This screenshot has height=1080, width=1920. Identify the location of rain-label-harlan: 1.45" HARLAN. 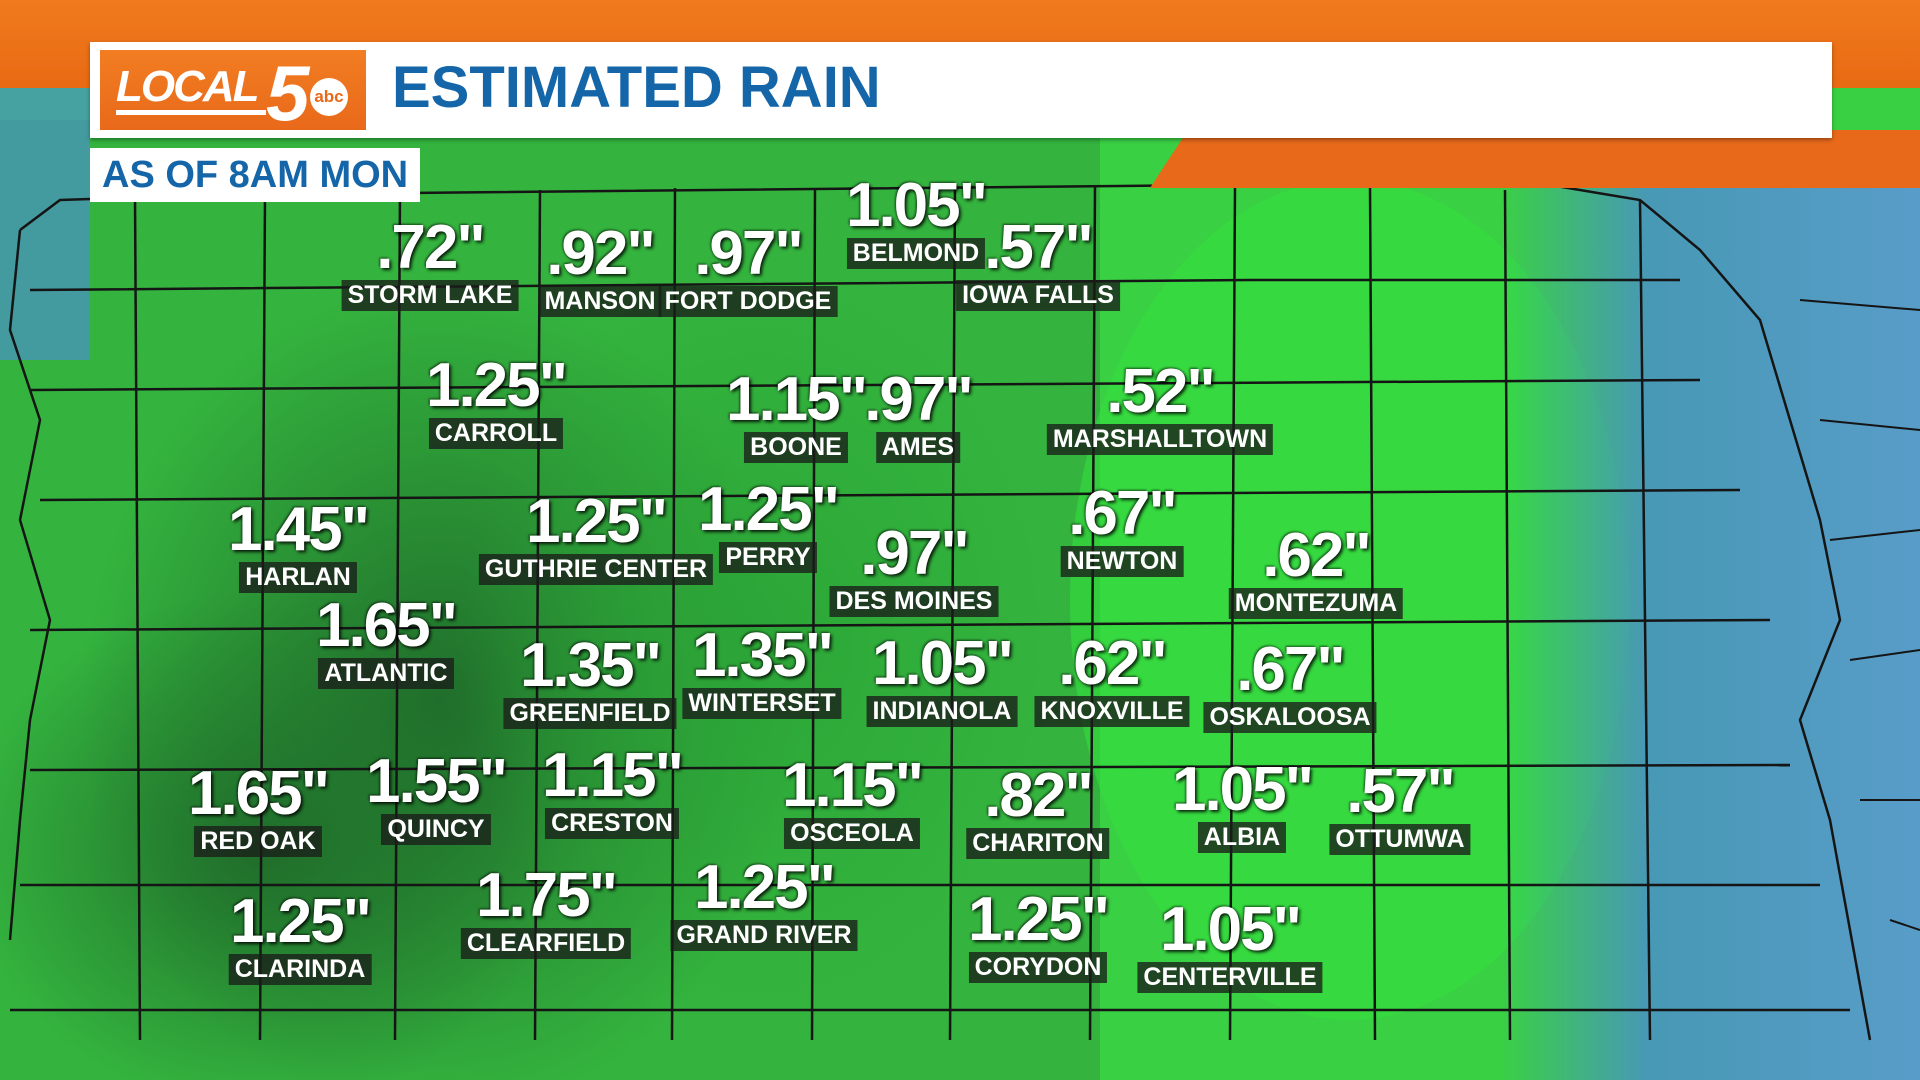
(298, 544).